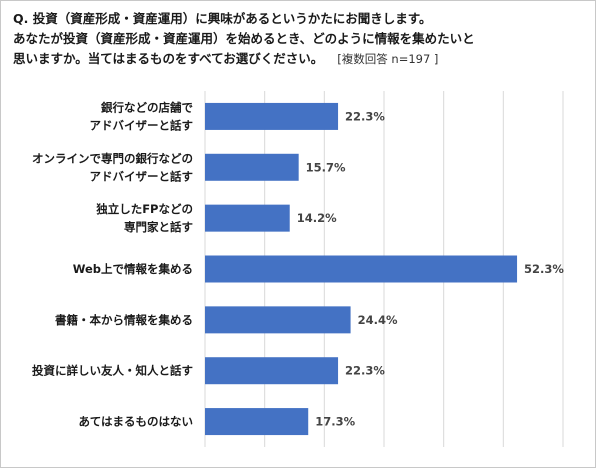  I want to click on question-line-2: あなたが投資（資産形成・資産運用）を始めるとき、どのように情報を集めたいと, so click(244, 38).